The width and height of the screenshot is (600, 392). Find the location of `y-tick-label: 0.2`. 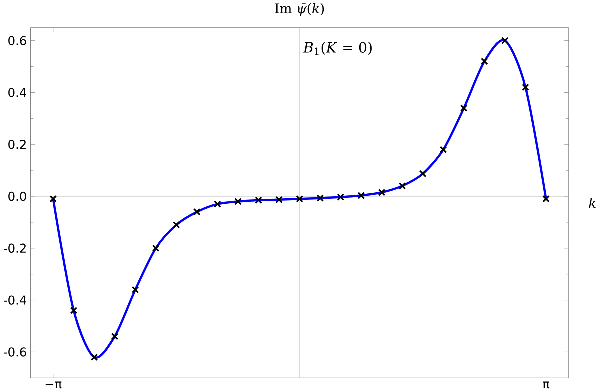

y-tick-label: 0.2 is located at coordinates (17, 145).